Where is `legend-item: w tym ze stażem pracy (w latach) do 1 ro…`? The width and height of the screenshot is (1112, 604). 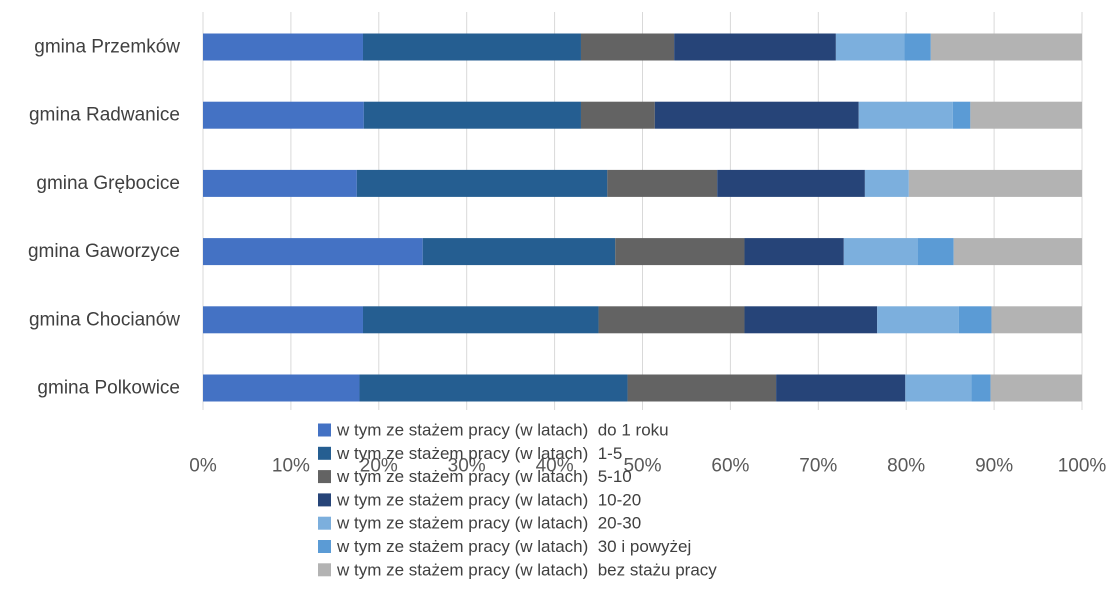
legend-item: w tym ze stażem pracy (w latach) do 1 ro… is located at coordinates (493, 430).